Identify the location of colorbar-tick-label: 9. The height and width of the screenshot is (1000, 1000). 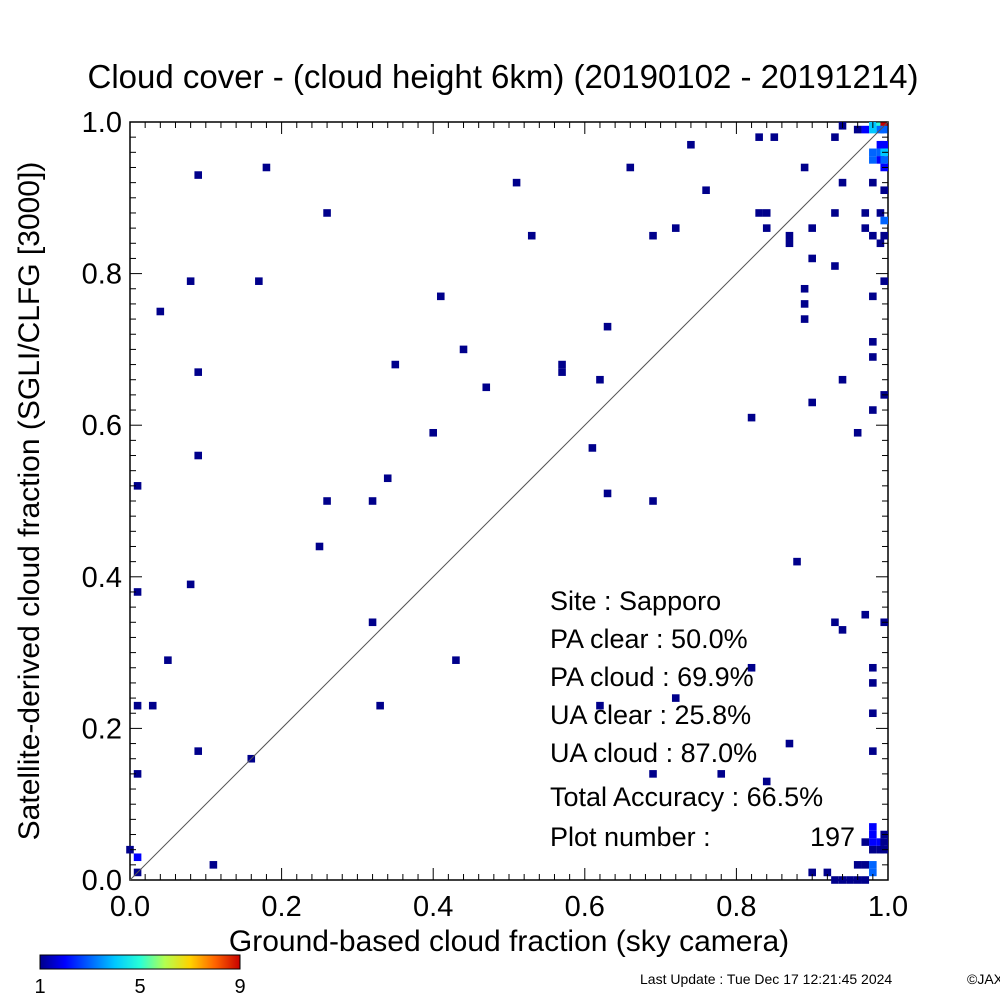
(239, 987).